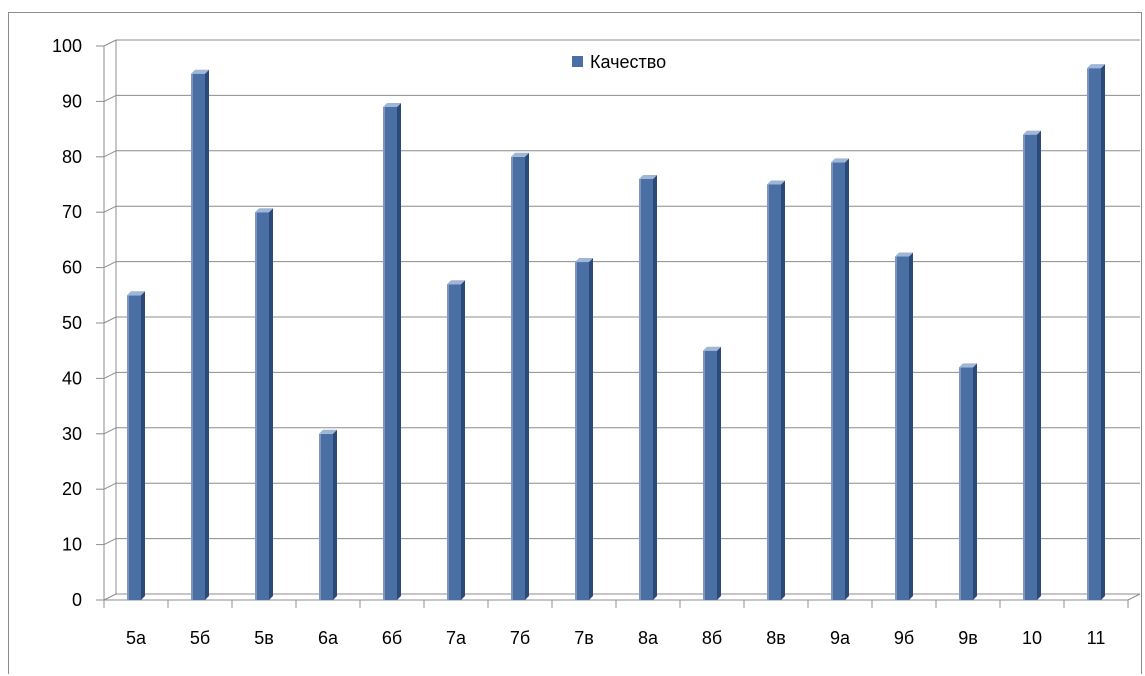  I want to click on x-tick-label: 5б, so click(200, 638).